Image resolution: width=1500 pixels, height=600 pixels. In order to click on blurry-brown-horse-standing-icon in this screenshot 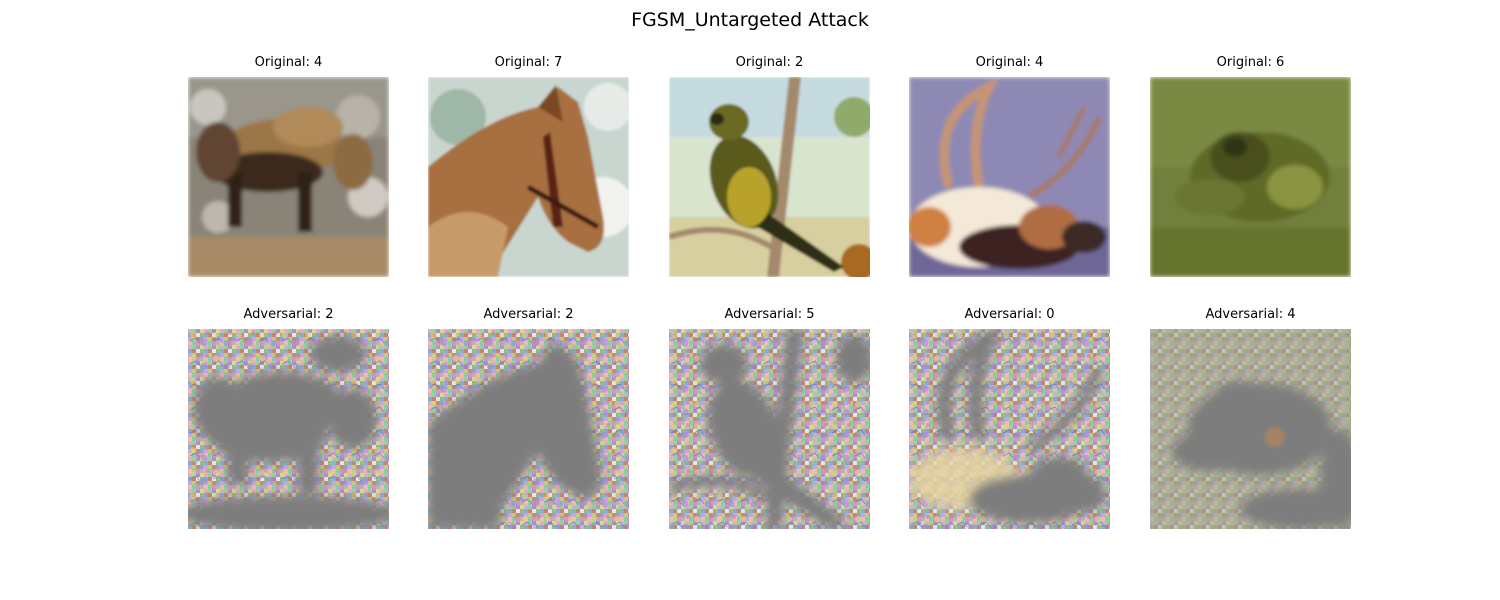, I will do `click(288, 177)`.